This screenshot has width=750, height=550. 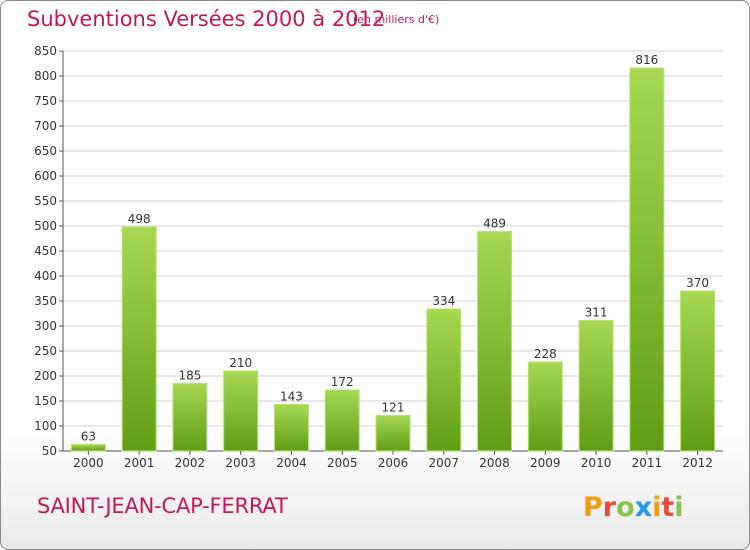 I want to click on bar-2006, so click(x=393, y=433).